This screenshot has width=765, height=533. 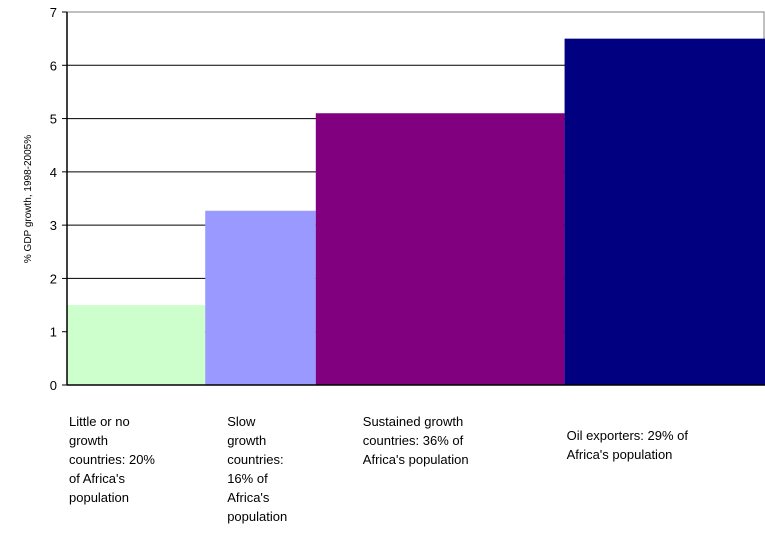 I want to click on y-tick-label: 6, so click(x=53, y=65).